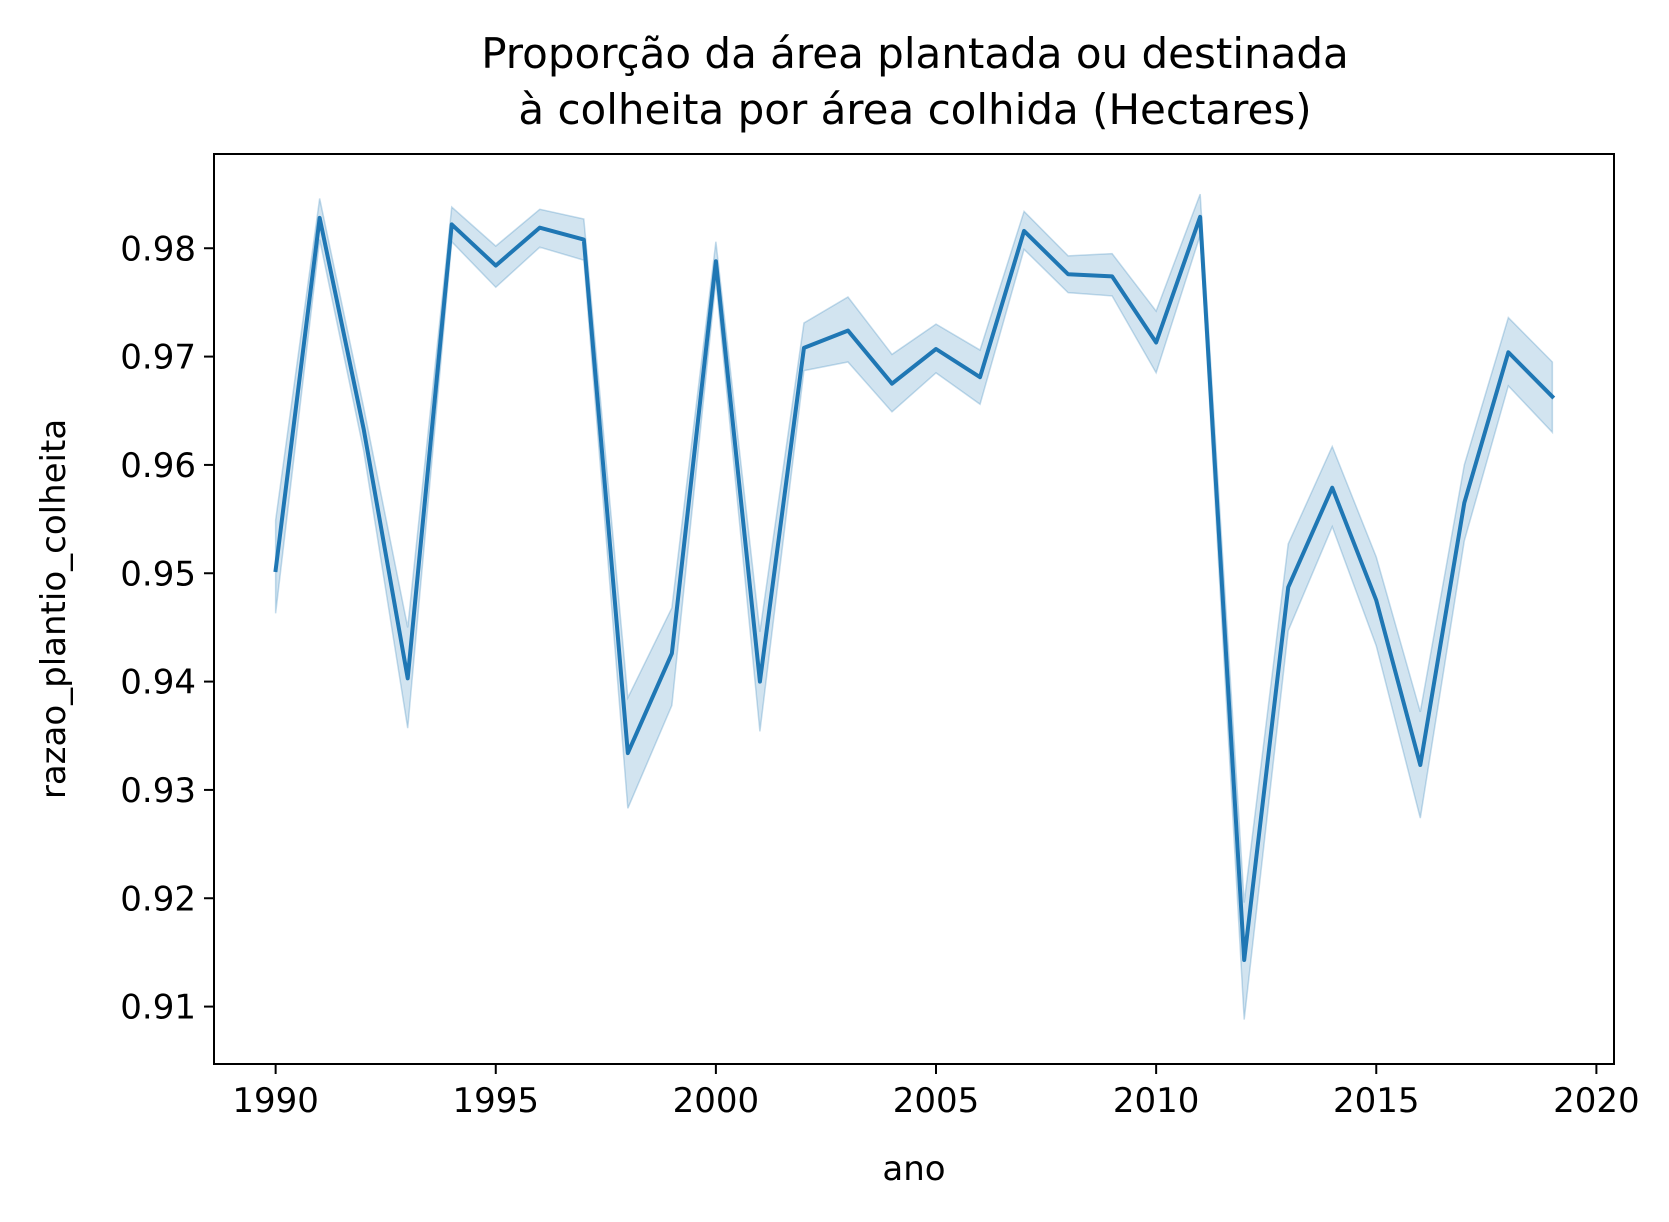 This screenshot has width=1669, height=1222. Describe the element at coordinates (495, 1101) in the screenshot. I see `x-tick-label-1995: 1995` at that location.